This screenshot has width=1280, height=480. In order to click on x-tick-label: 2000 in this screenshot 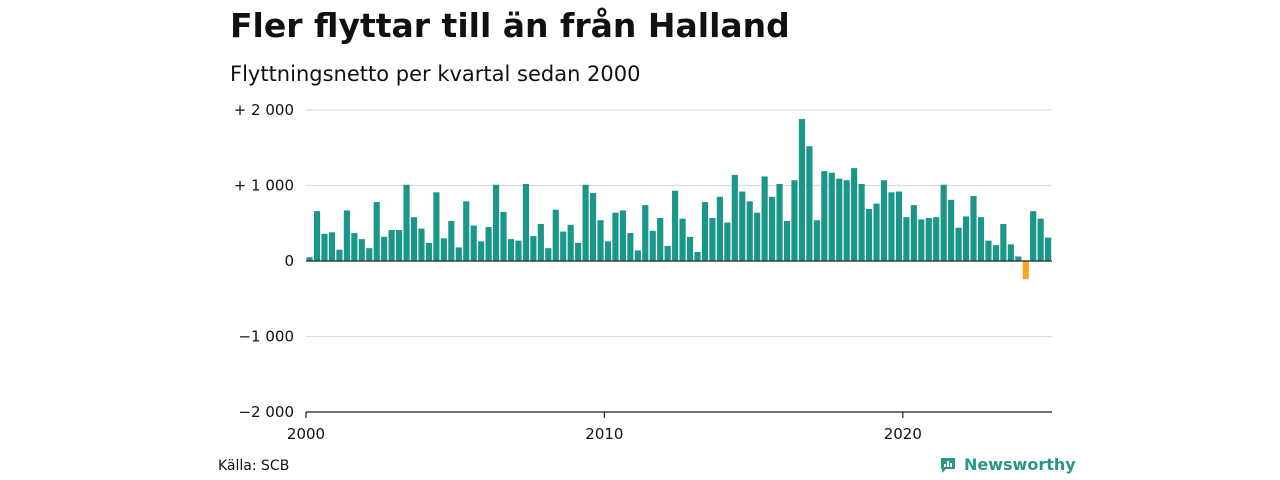, I will do `click(306, 434)`.